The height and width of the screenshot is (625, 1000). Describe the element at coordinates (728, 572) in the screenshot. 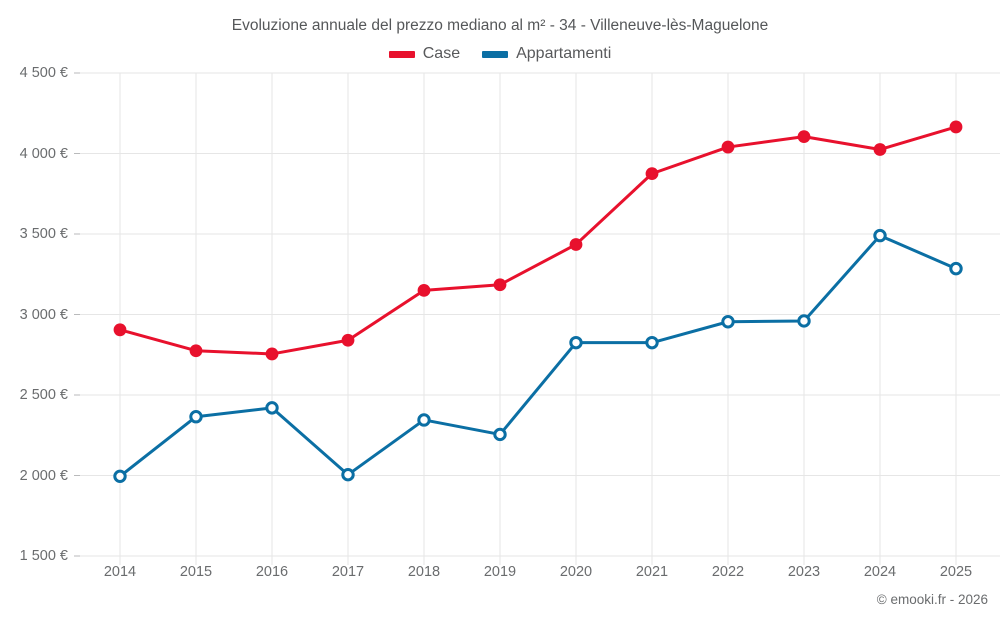

I see `x-axis-tick-label: 2022` at that location.